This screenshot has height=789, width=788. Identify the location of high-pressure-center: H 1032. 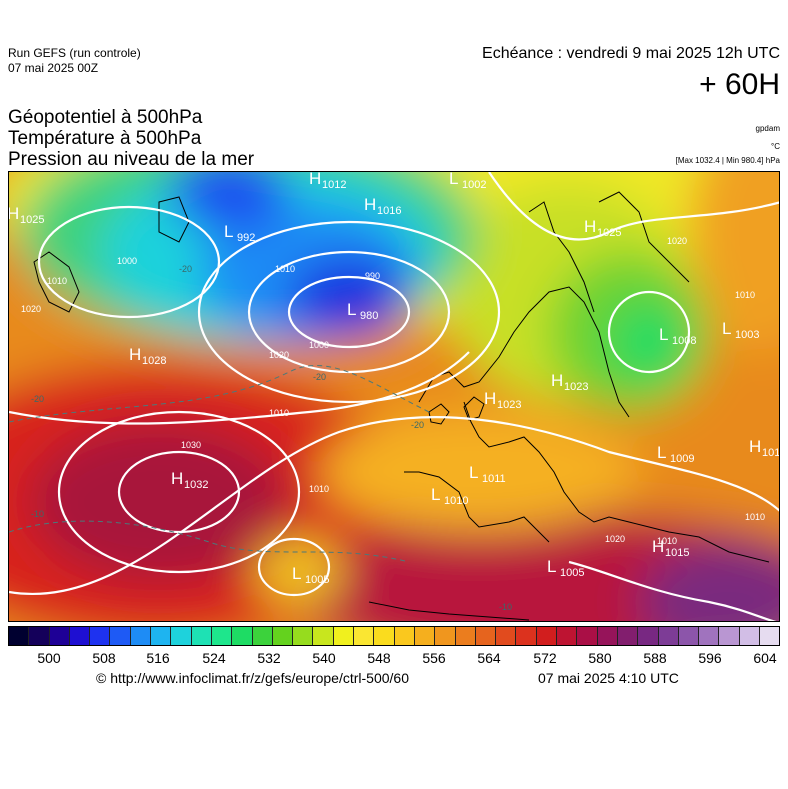
(189, 480).